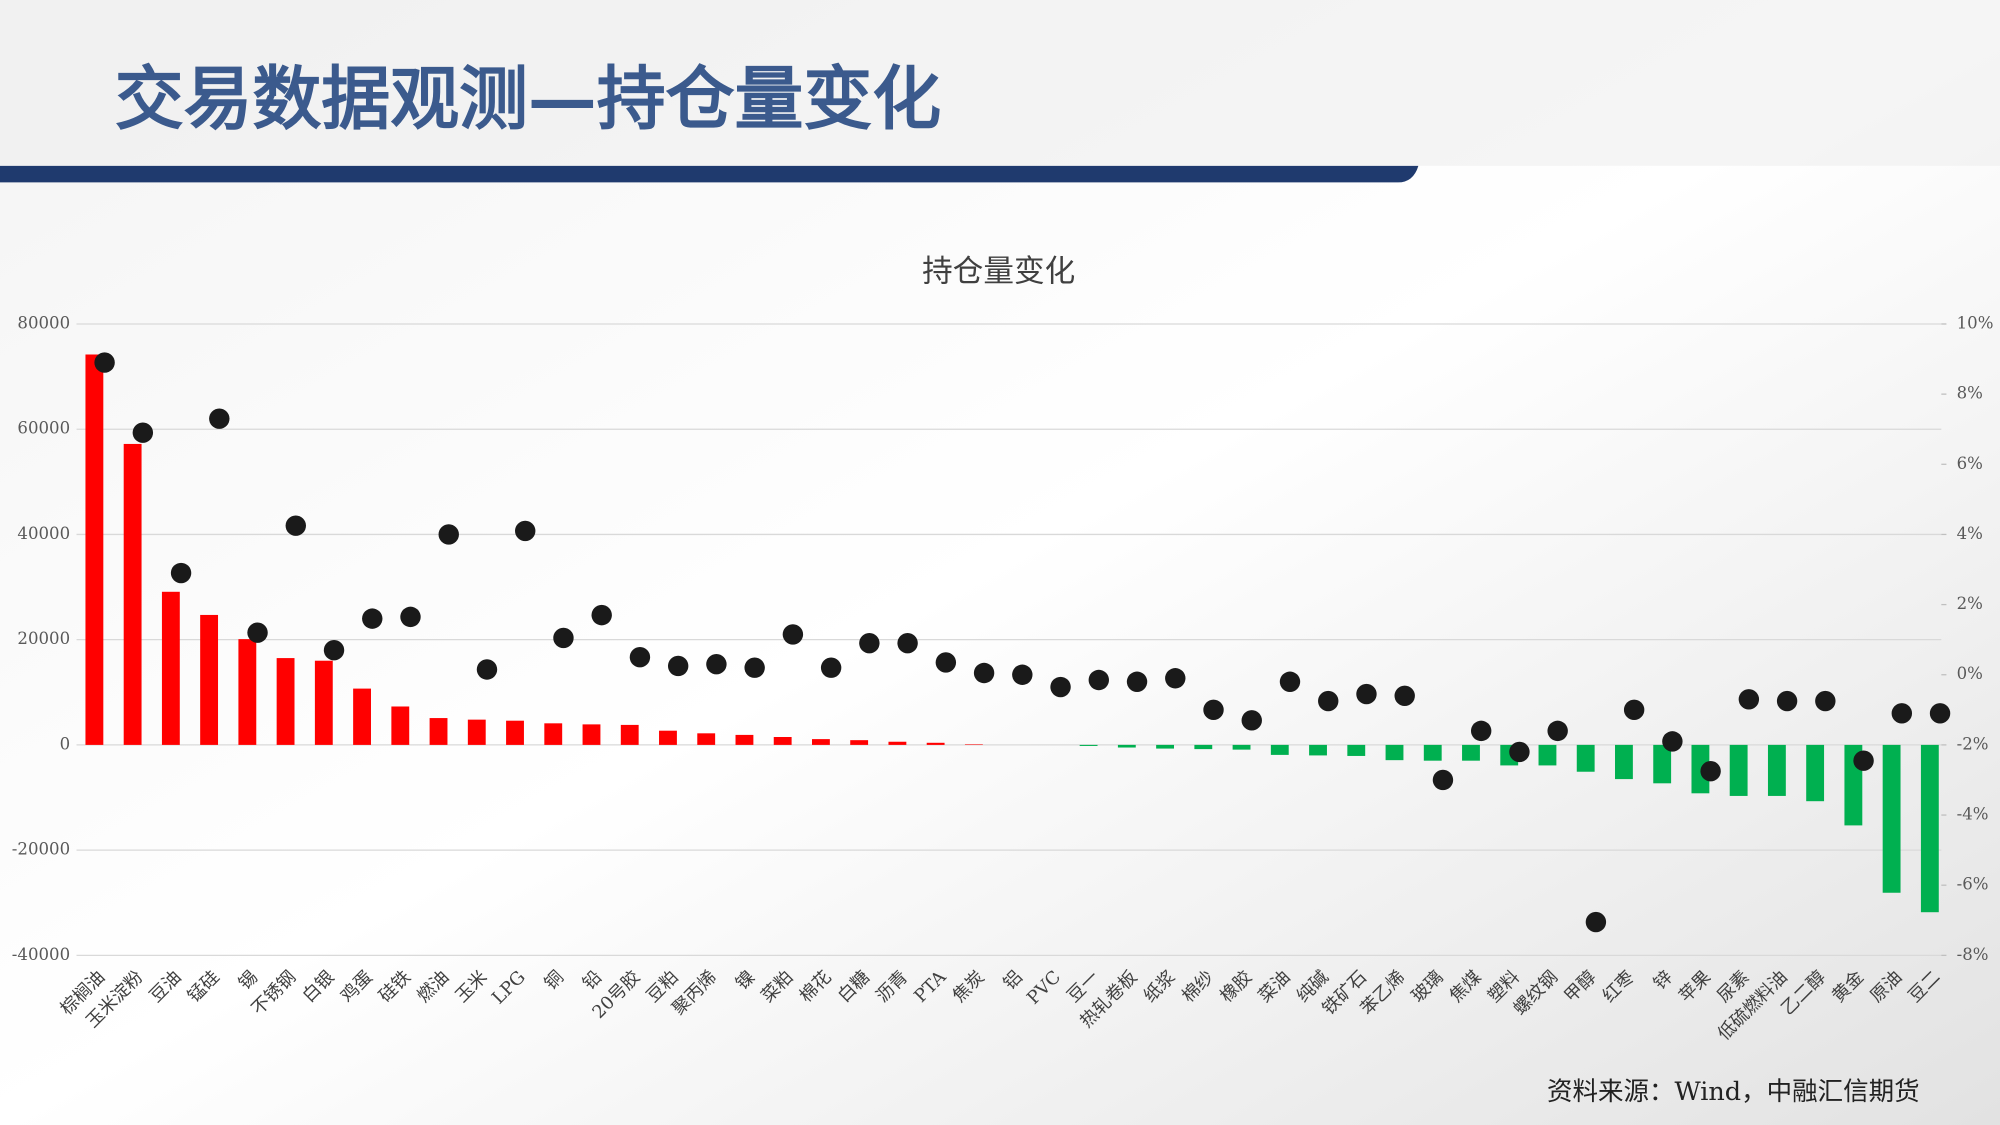 The width and height of the screenshot is (2000, 1125). I want to click on y2-tick-label: 8%, so click(1970, 393).